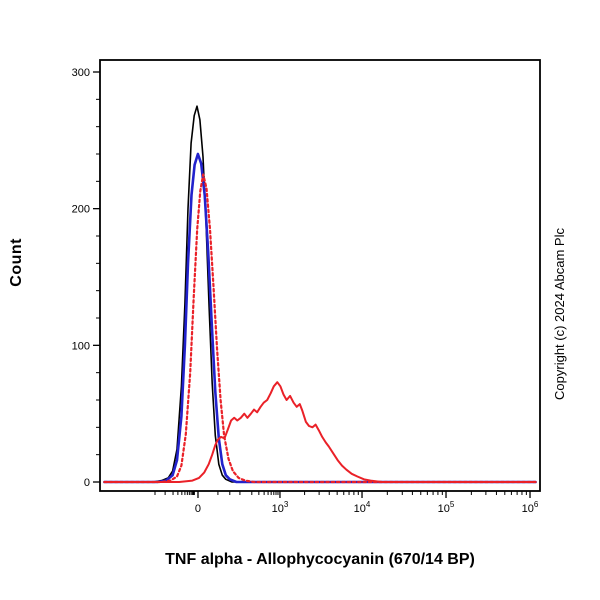  I want to click on series-red_solid, so click(320, 432).